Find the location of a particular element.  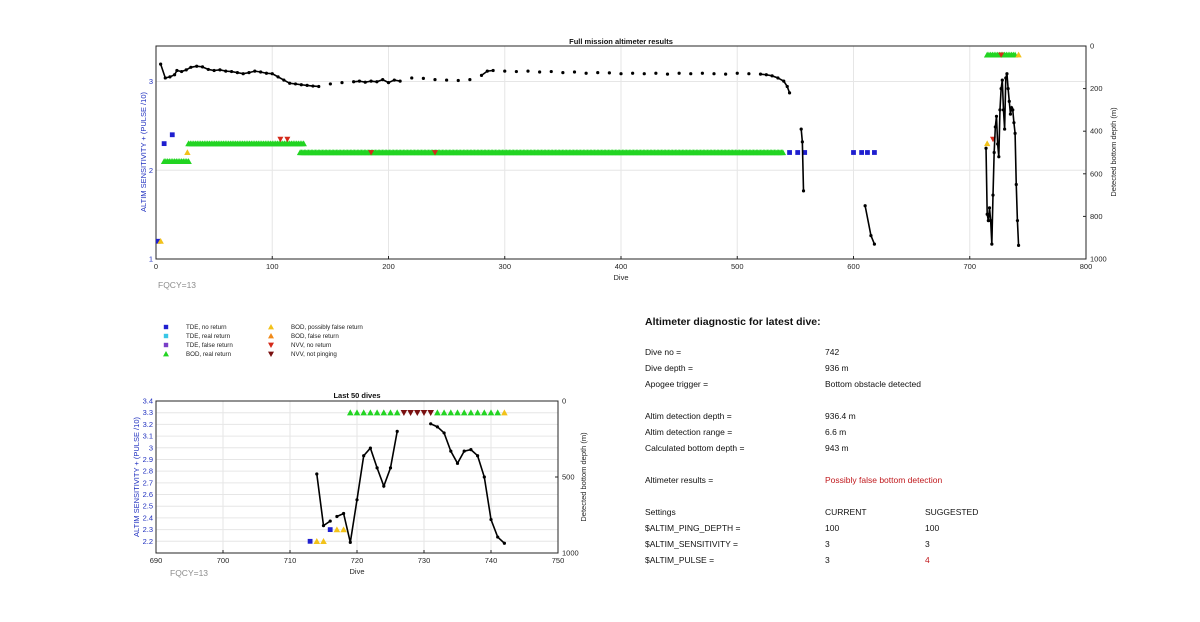

apogee-trigger-label: Apogee trigger = is located at coordinates (676, 384).